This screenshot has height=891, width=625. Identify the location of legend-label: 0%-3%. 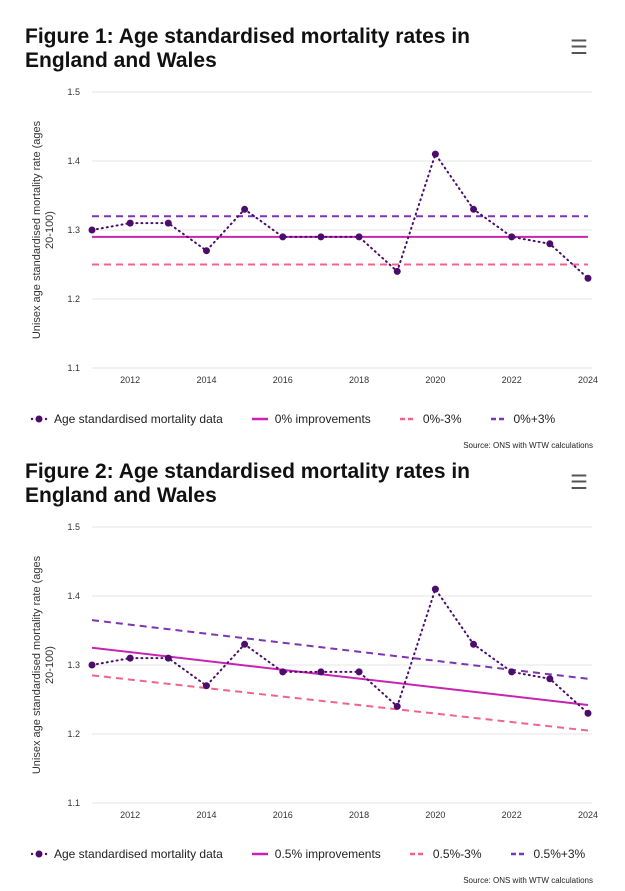
(442, 419).